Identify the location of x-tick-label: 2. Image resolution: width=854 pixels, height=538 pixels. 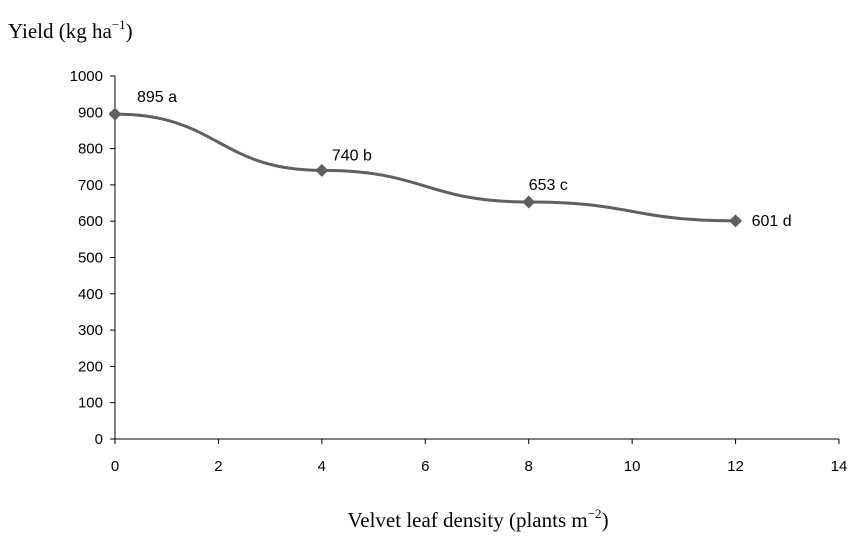
(218, 466).